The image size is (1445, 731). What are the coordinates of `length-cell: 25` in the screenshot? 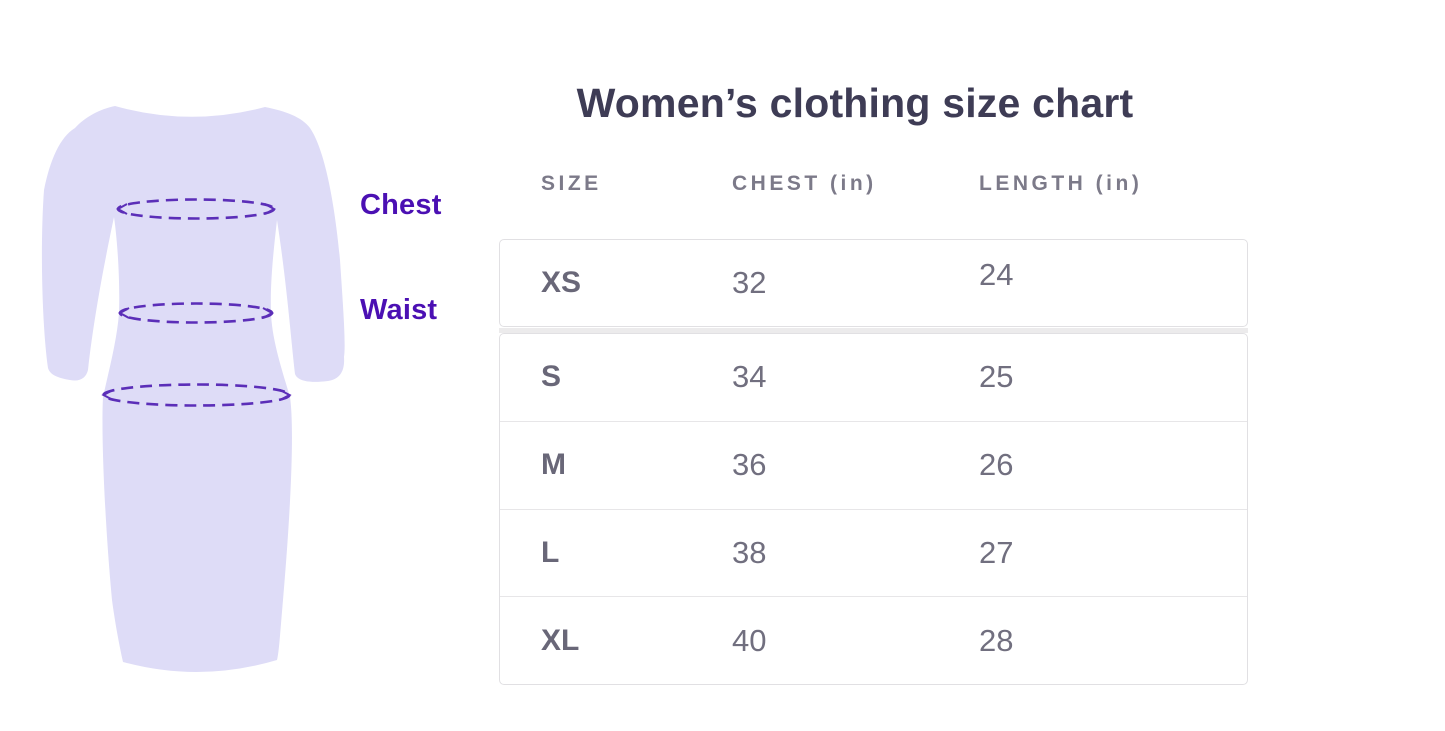 It's located at (996, 377).